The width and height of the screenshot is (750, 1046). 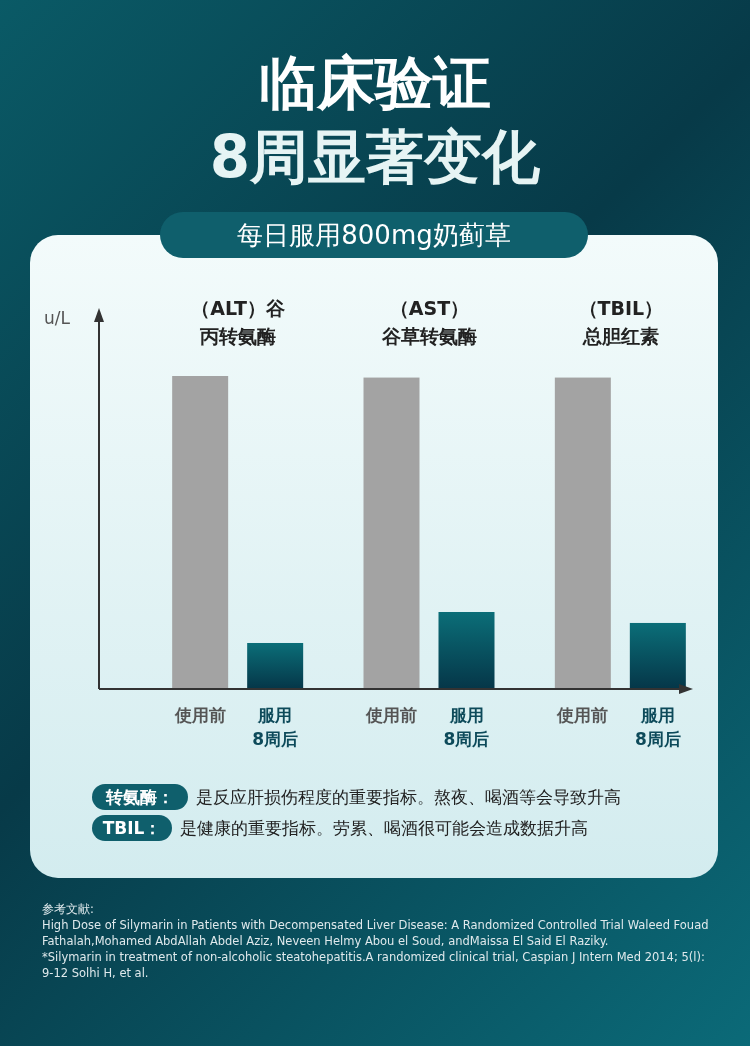 I want to click on chart-subtitle: 8周显著变化, so click(x=375, y=157).